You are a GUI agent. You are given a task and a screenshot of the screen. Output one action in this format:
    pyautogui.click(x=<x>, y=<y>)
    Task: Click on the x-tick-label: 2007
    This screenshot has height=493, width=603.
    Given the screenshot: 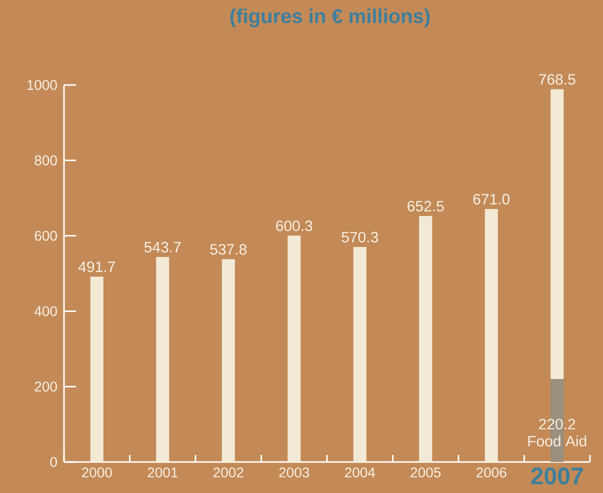 What is the action you would take?
    pyautogui.click(x=557, y=476)
    